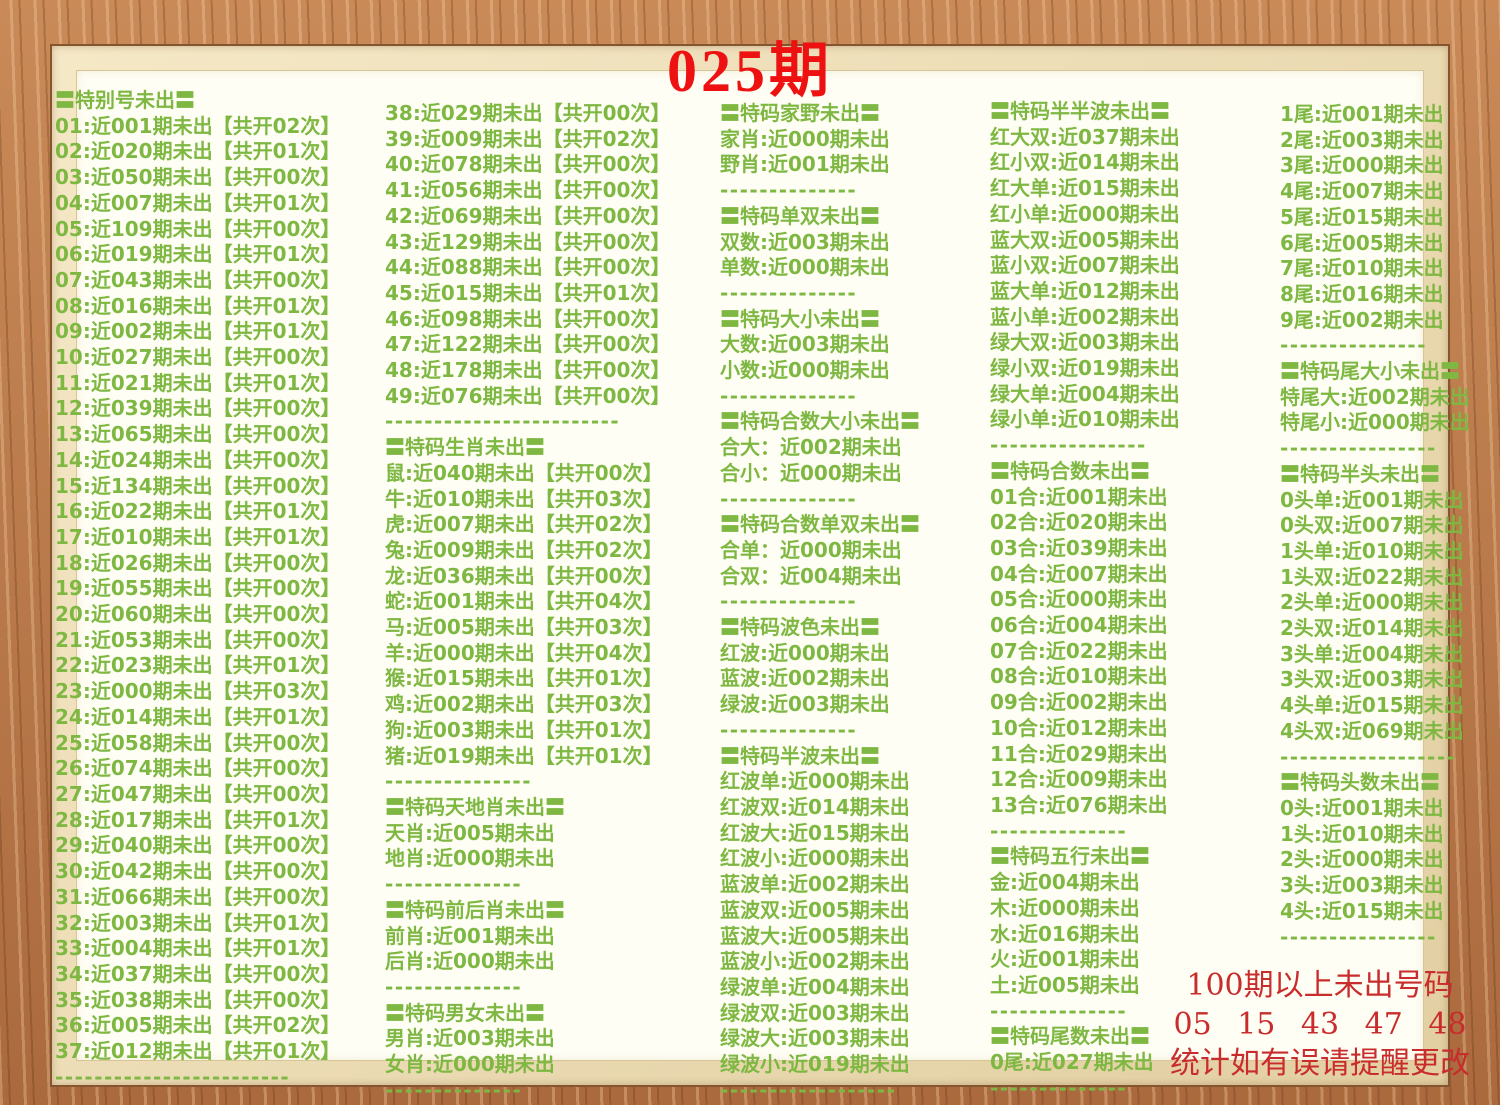 The image size is (1500, 1105). What do you see at coordinates (524, 549) in the screenshot?
I see `stat-line: 兔:近009期未出【共开02次】` at bounding box center [524, 549].